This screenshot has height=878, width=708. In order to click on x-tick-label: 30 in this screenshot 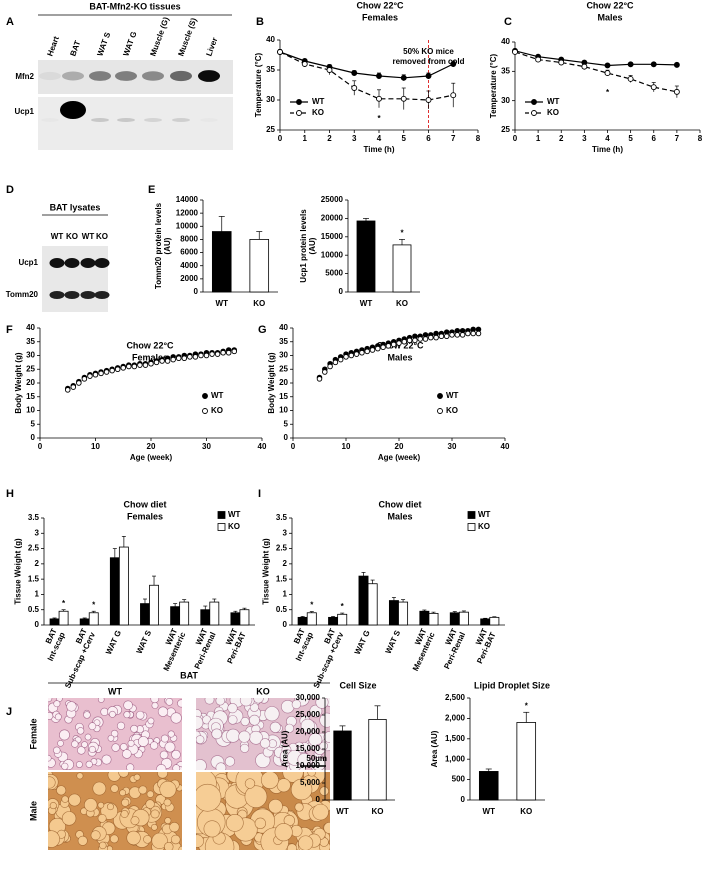, I will do `click(452, 446)`.